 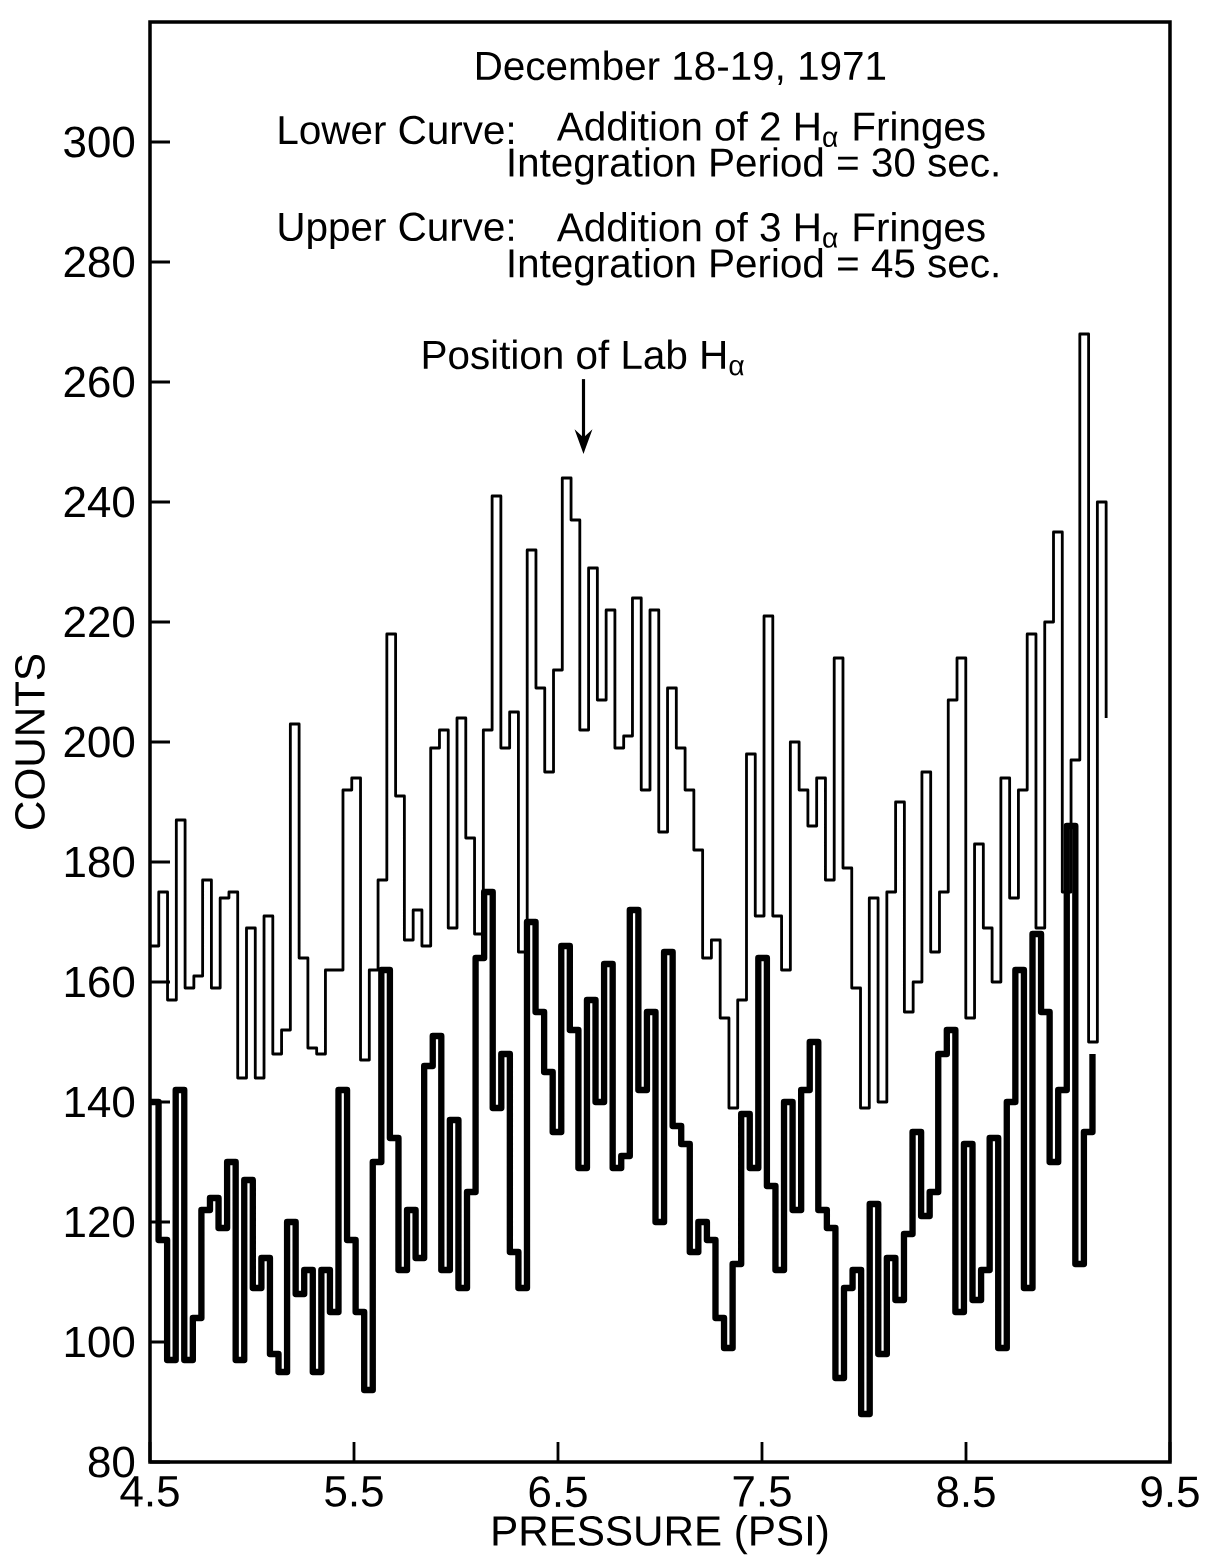 I want to click on y-tick-label: 260, so click(x=99, y=382).